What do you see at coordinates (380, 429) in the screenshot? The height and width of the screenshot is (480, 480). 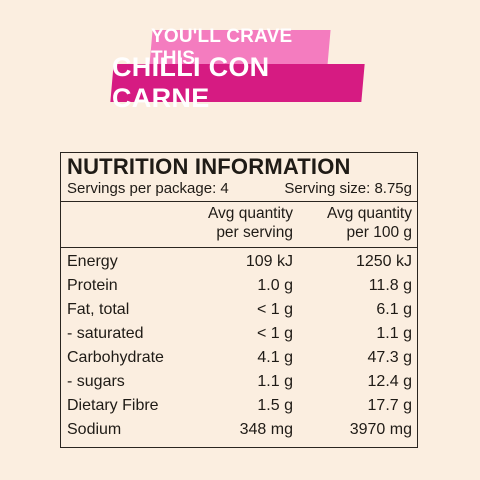 I see `per-100g-value: 3970 mg` at bounding box center [380, 429].